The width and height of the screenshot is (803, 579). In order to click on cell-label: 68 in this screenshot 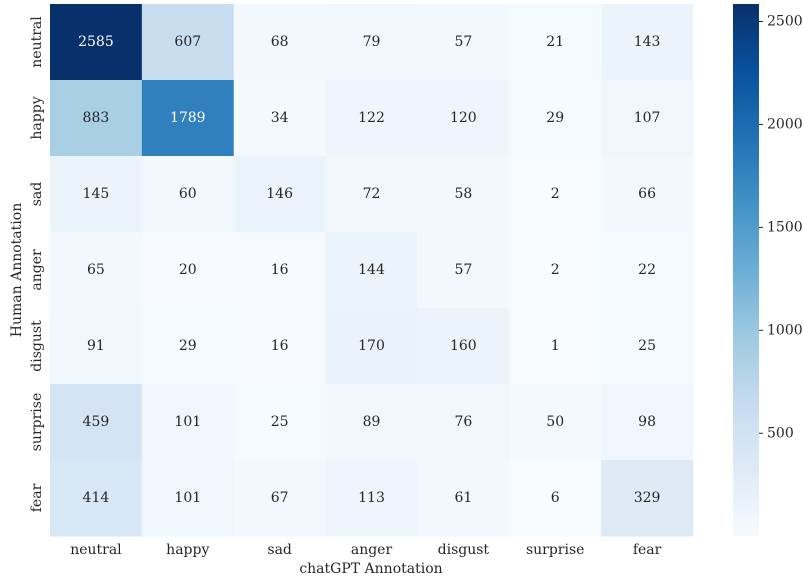, I will do `click(280, 42)`.